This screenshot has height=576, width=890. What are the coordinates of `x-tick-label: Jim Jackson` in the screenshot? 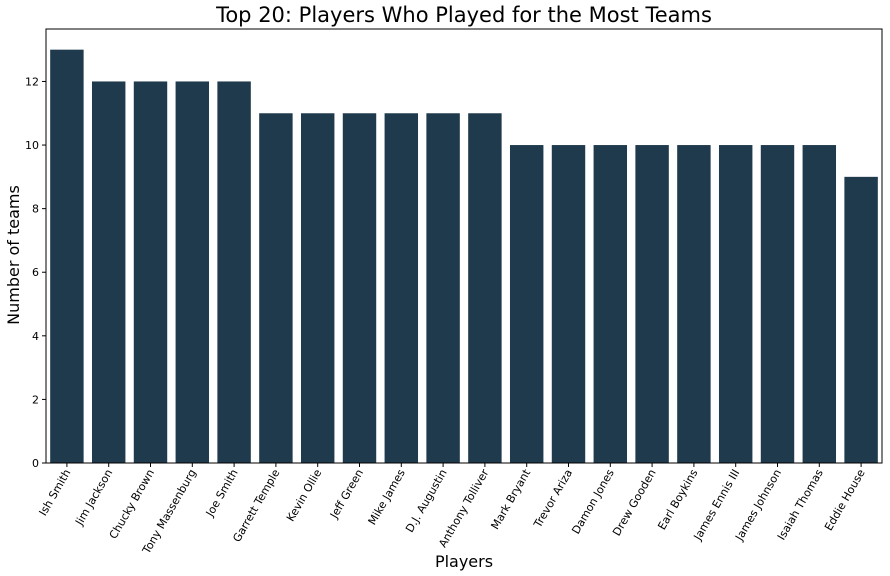 It's located at (93, 497).